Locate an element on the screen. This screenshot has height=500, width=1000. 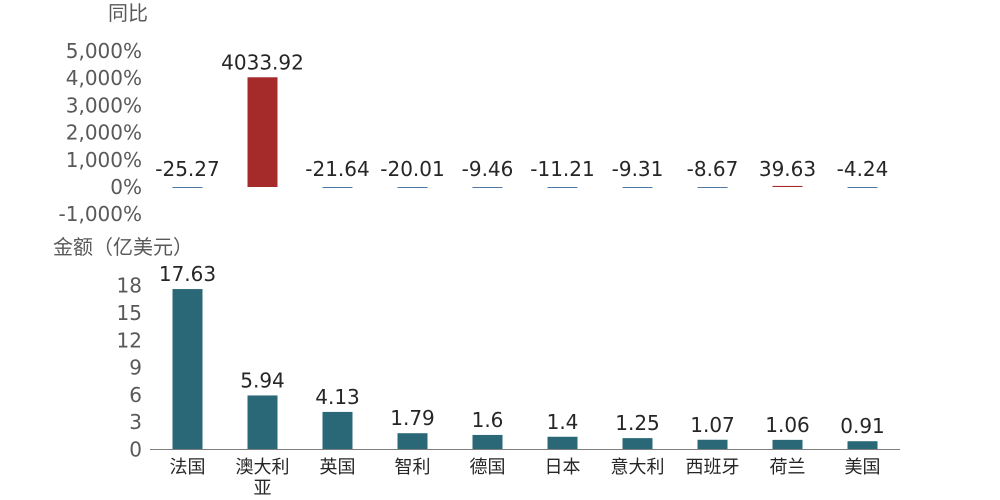
bottom-data-label: 17.63 is located at coordinates (187, 274).